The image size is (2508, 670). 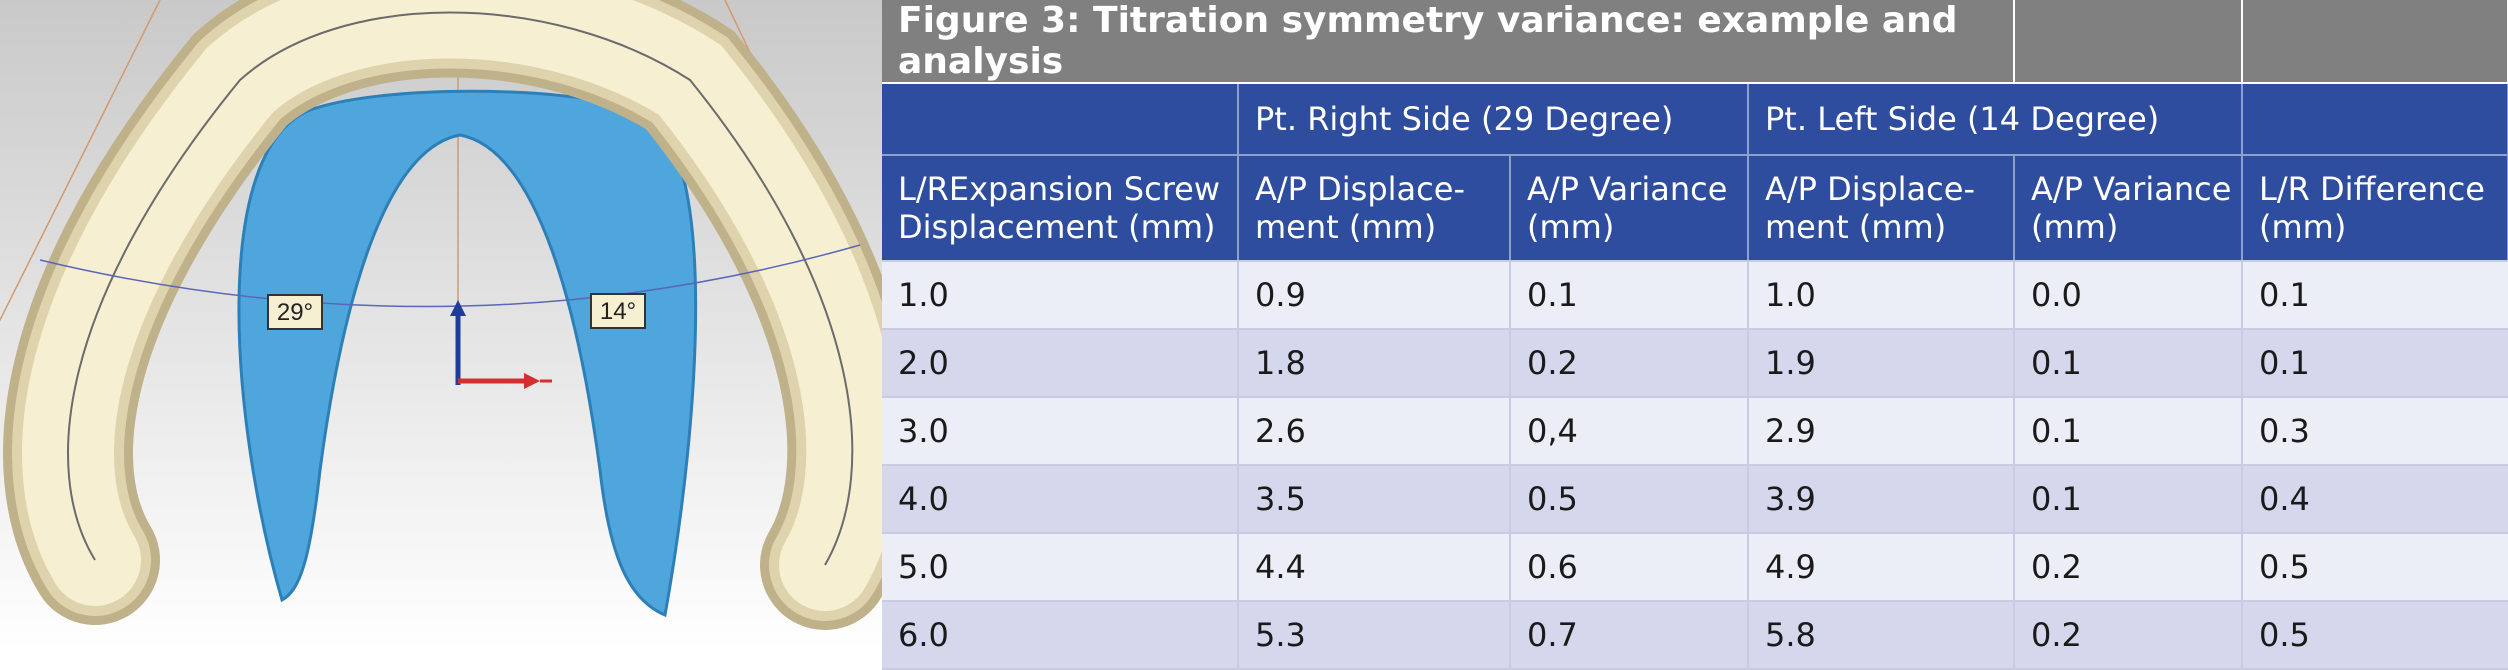 I want to click on axis-x-arrow, so click(x=532, y=381).